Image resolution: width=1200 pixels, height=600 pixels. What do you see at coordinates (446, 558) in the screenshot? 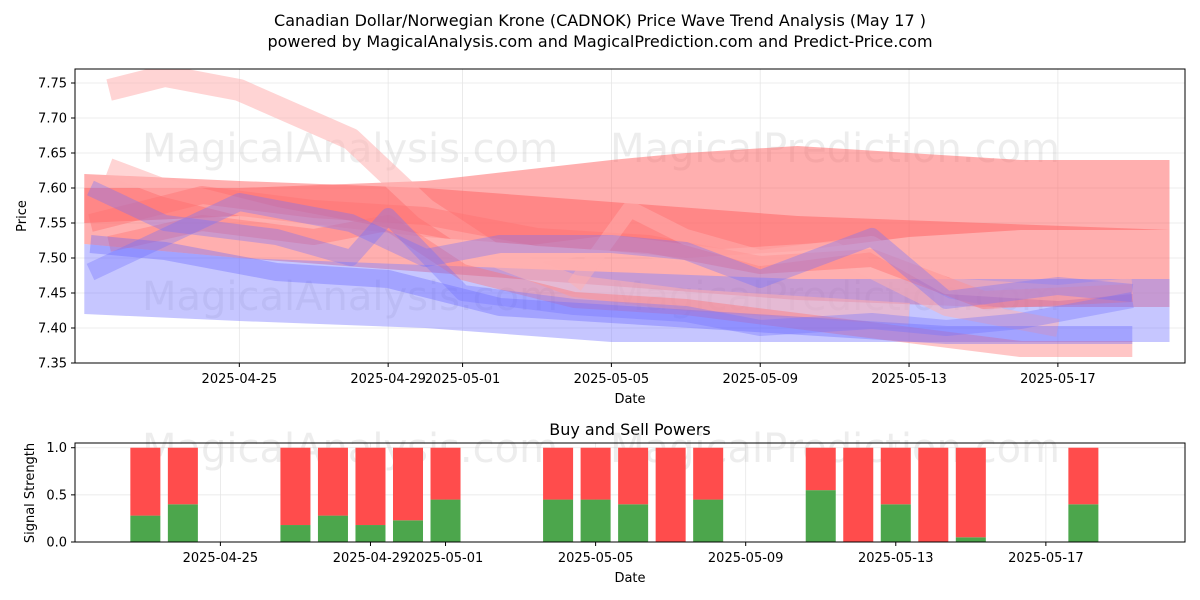
I see `signal-x-tick-label: 2025-05-01` at bounding box center [446, 558].